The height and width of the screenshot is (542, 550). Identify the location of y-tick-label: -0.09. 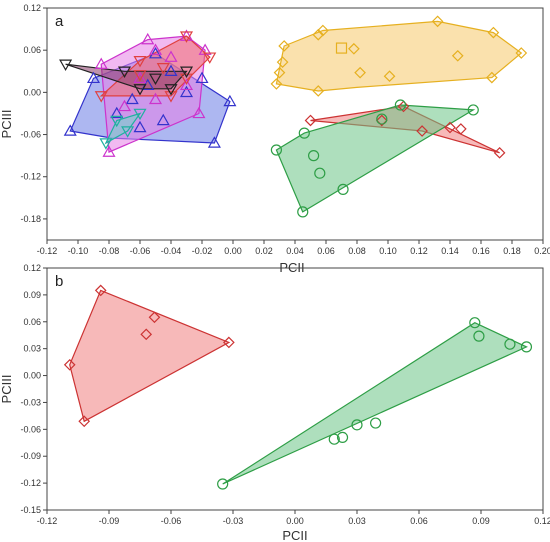
(30, 456).